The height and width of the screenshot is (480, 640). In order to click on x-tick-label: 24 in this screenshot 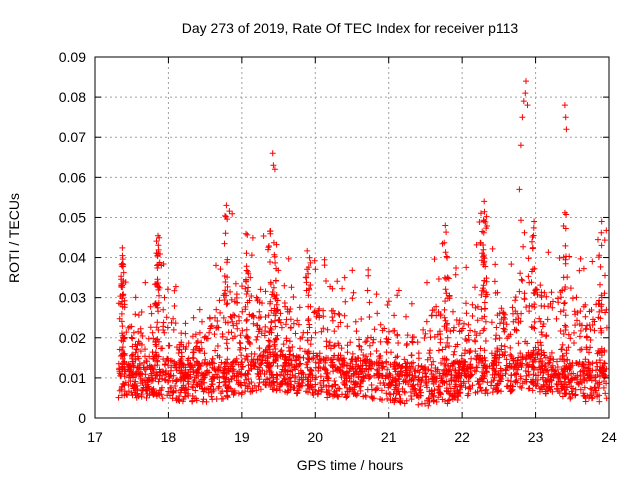, I will do `click(609, 437)`.